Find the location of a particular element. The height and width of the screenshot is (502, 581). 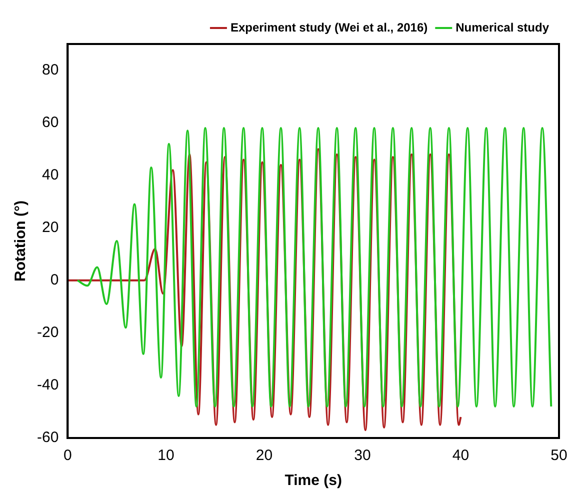

y-tick-label: -60 is located at coordinates (47, 437).